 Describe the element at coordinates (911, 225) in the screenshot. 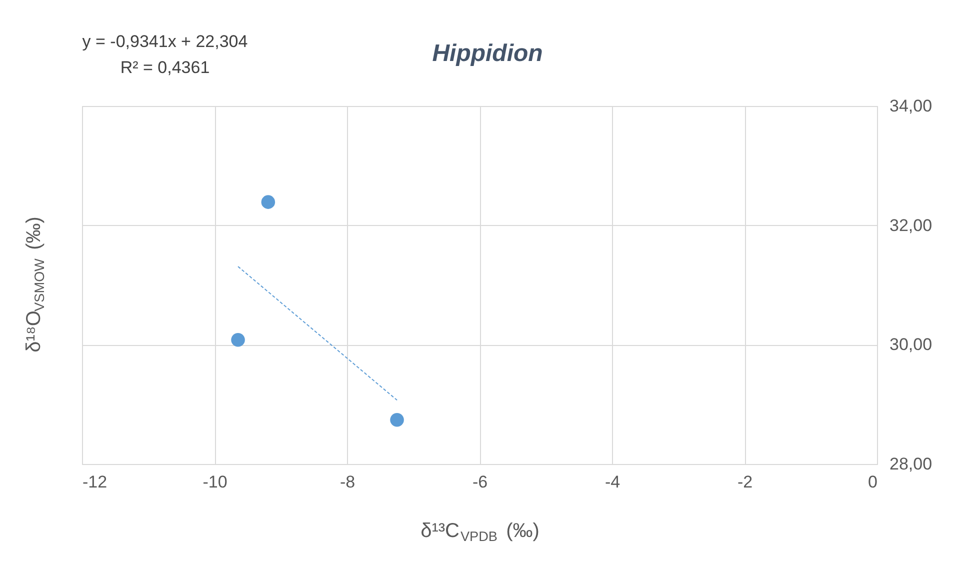

I see `y-tick-label: 32,00` at that location.